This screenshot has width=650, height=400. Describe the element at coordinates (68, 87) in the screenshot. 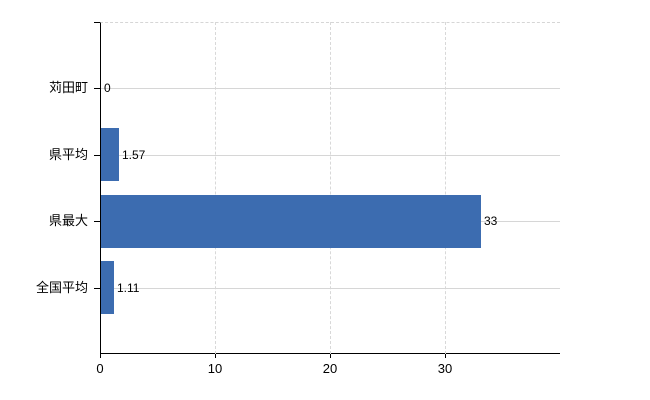

I see `category-label: 苅田町` at that location.